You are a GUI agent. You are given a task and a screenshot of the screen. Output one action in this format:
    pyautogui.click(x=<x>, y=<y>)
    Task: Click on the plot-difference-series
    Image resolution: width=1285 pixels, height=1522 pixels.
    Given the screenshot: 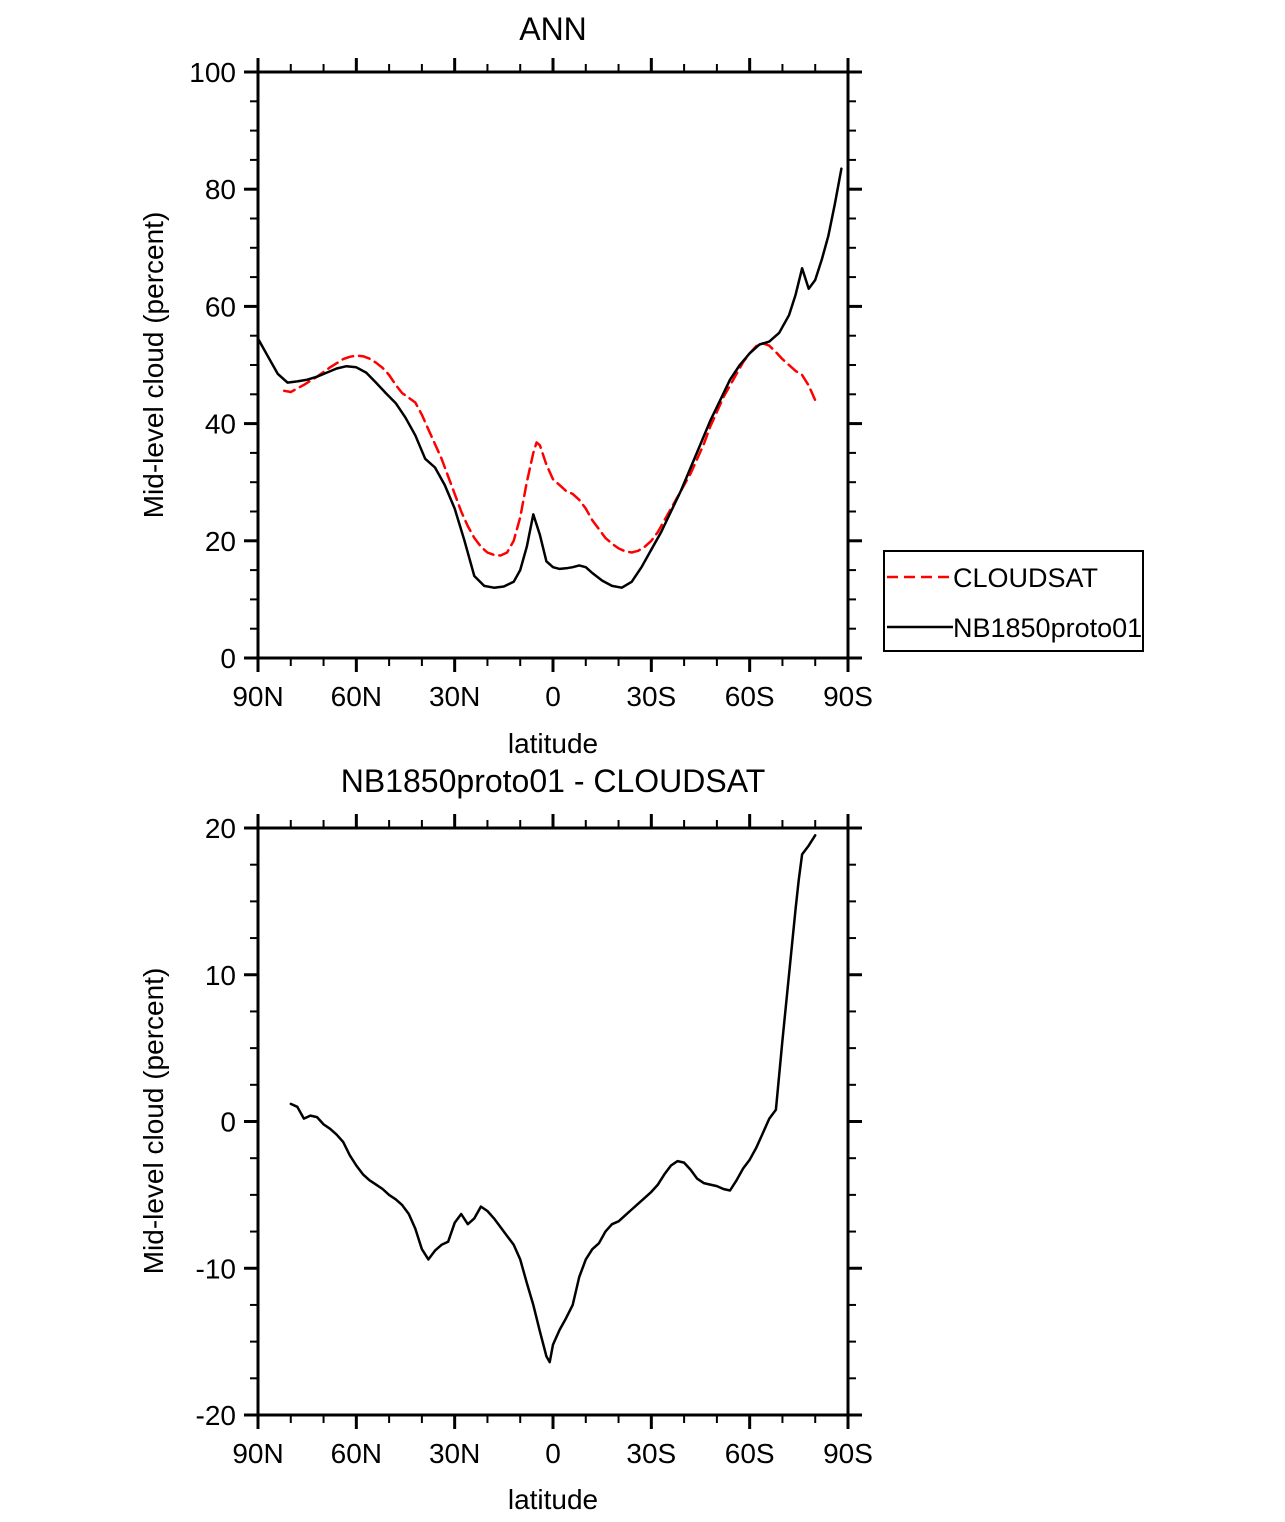 What is the action you would take?
    pyautogui.click(x=553, y=1099)
    